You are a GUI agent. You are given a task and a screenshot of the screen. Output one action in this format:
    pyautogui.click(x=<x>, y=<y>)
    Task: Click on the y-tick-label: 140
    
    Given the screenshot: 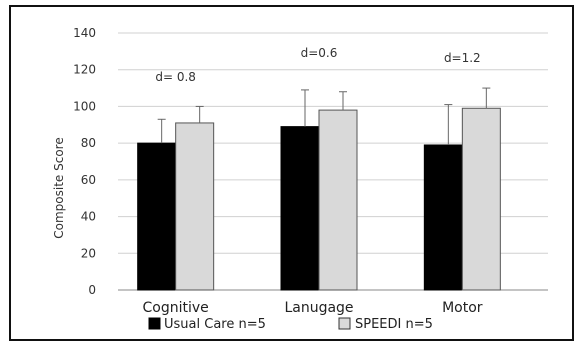 What is the action you would take?
    pyautogui.click(x=84, y=33)
    